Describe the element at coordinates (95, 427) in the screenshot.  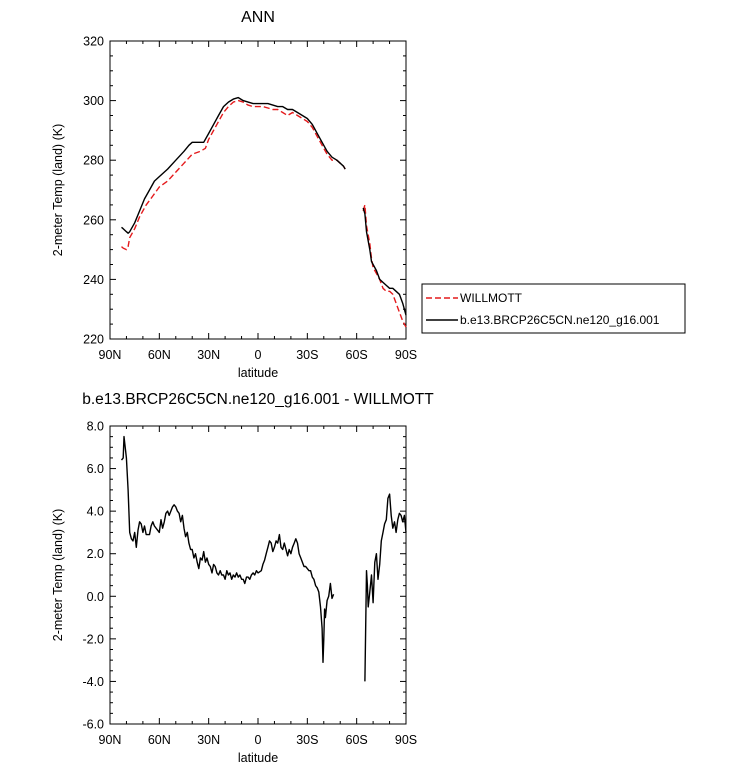
I see `y-tick-label: 8.0` at that location.